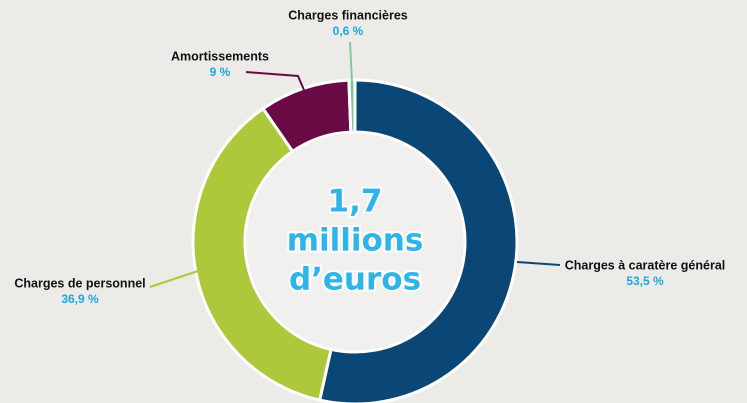  What do you see at coordinates (348, 15) in the screenshot?
I see `segment-label: Charges financières` at bounding box center [348, 15].